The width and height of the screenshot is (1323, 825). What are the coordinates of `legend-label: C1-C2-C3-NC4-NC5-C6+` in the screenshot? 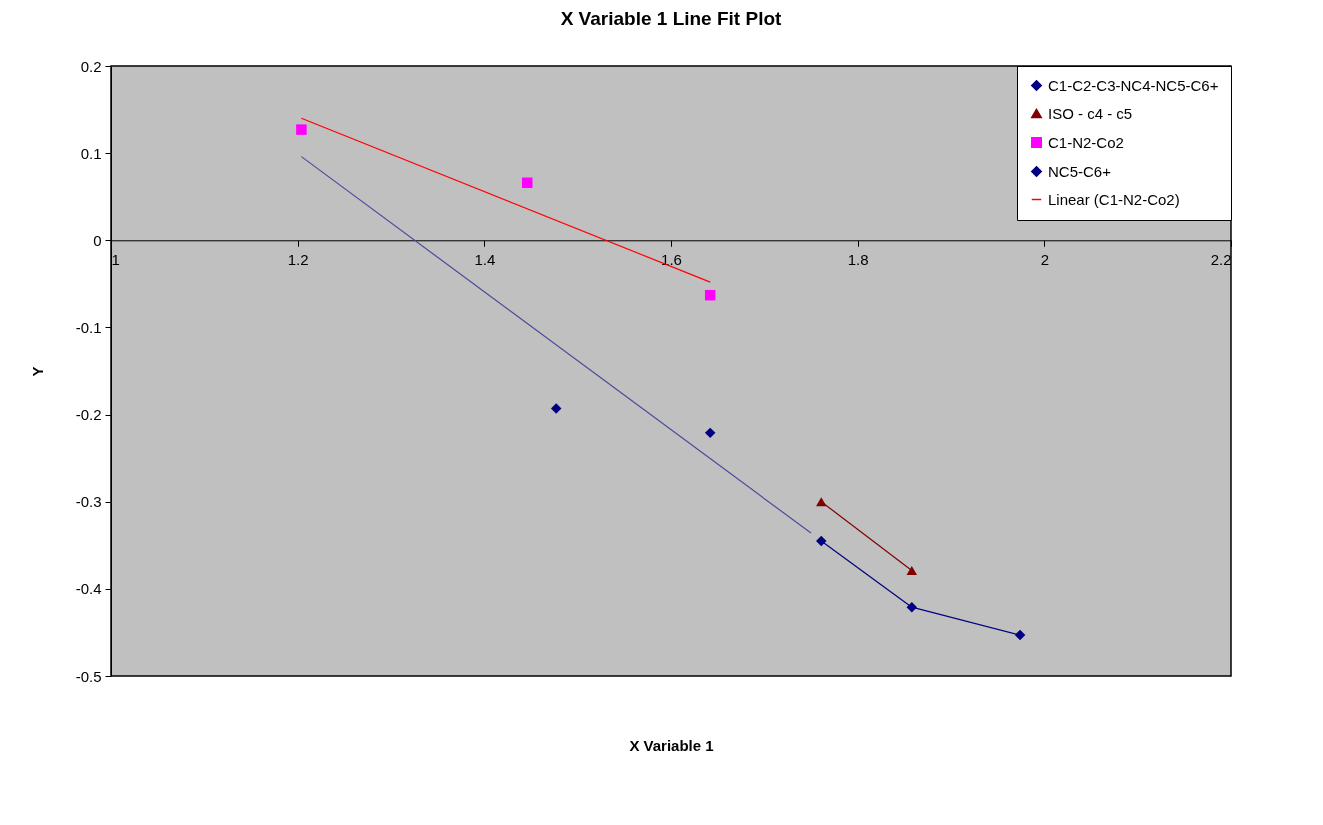 It's located at (1133, 85).